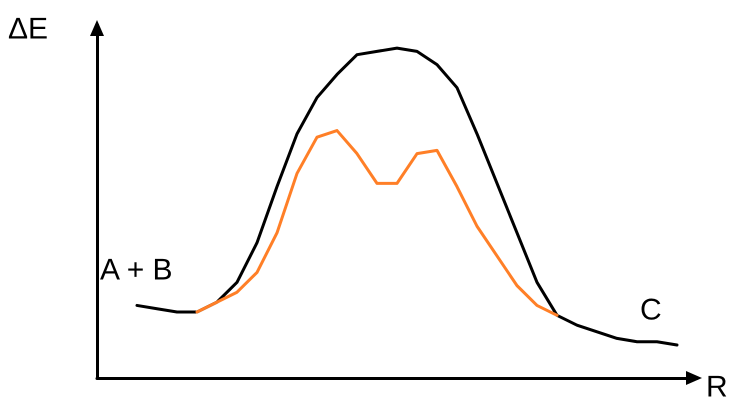 This screenshot has width=734, height=410. I want to click on y-axis-title: ΔE, so click(28, 29).